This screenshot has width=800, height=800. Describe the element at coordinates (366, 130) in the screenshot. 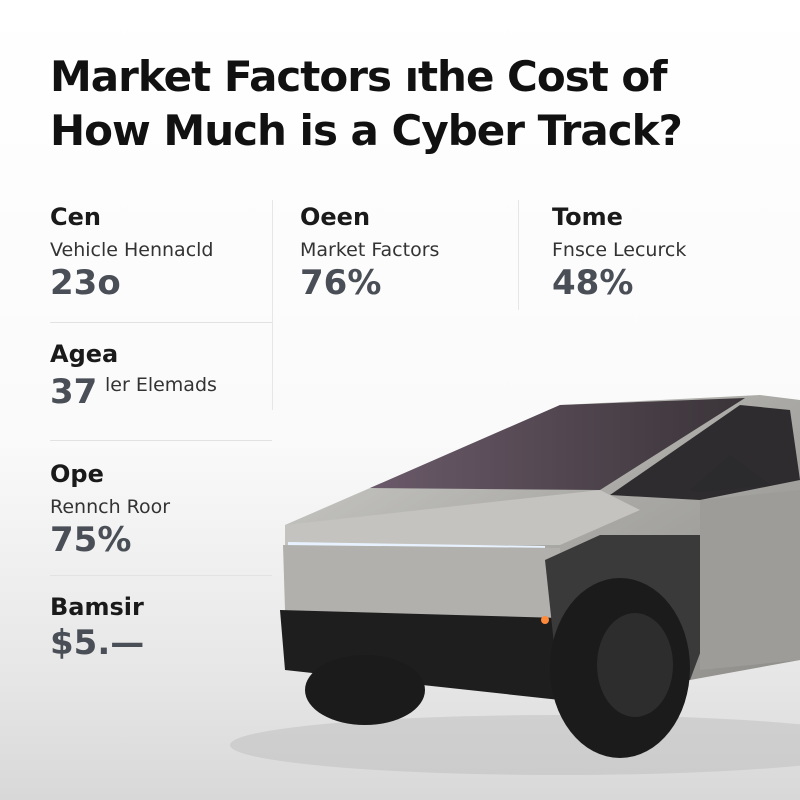

I see `title-line: How Much is a Cyber Track?` at that location.